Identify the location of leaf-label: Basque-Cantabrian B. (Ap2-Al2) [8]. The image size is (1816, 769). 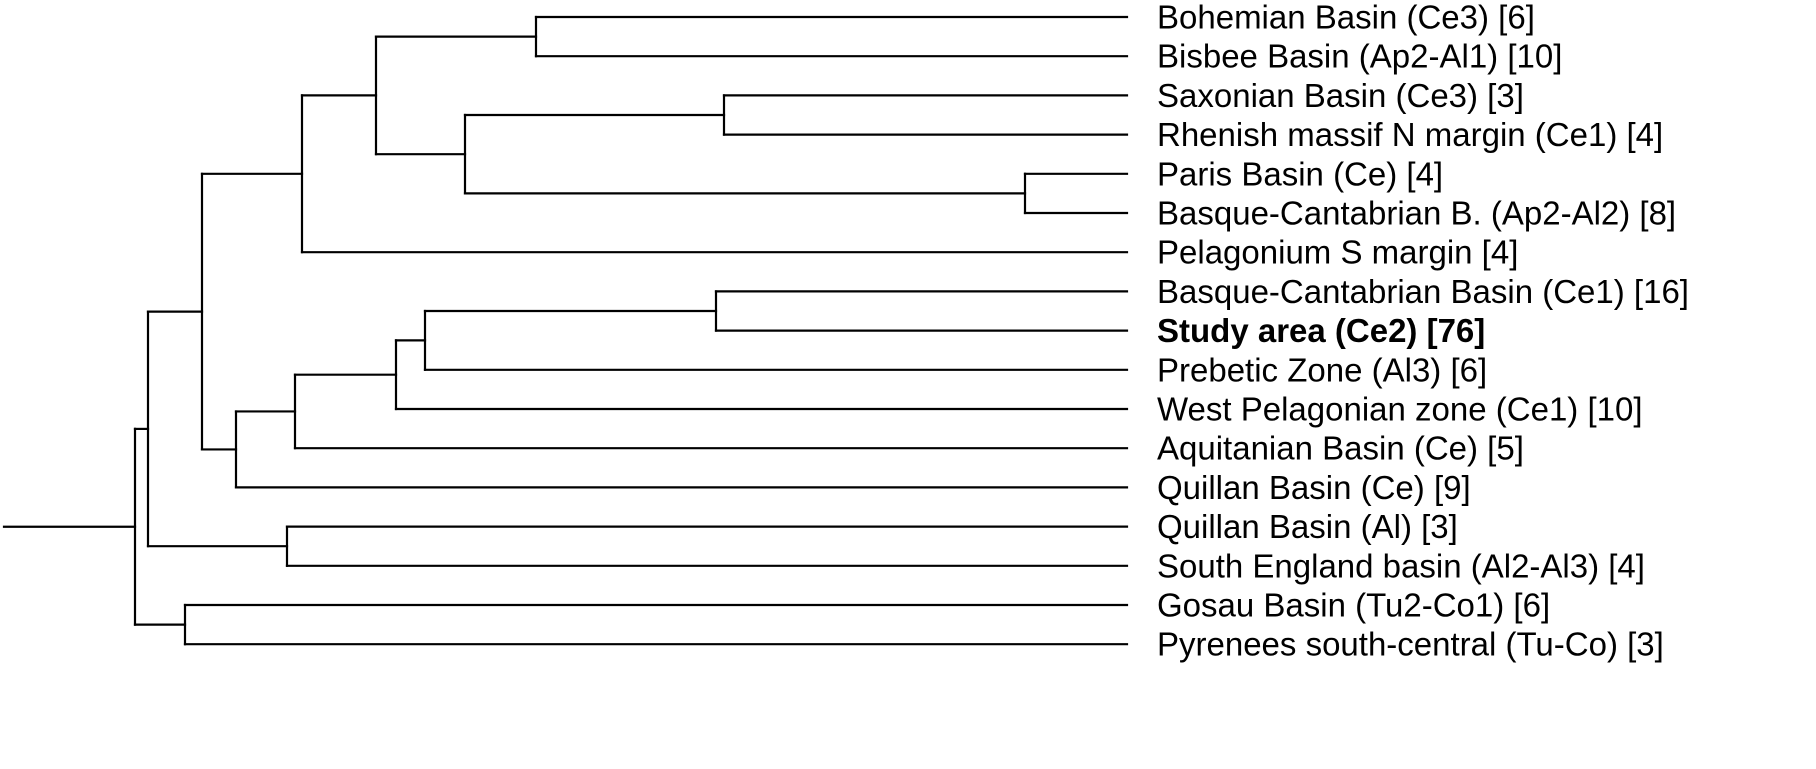
(1416, 213).